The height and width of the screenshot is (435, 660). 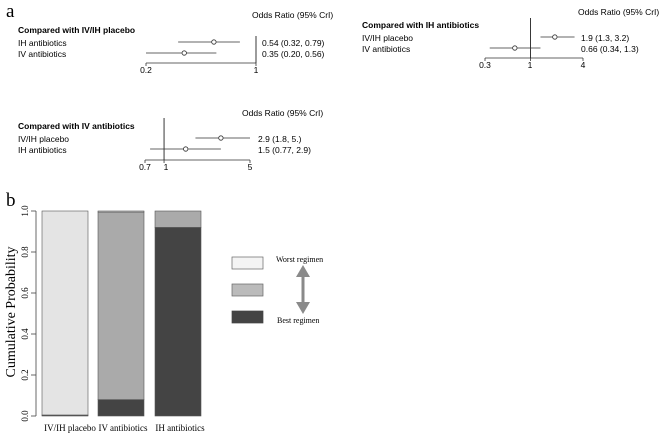 What do you see at coordinates (293, 43) in the screenshot?
I see `forest-row-estimate: 0.54 (0.32, 0.79)` at bounding box center [293, 43].